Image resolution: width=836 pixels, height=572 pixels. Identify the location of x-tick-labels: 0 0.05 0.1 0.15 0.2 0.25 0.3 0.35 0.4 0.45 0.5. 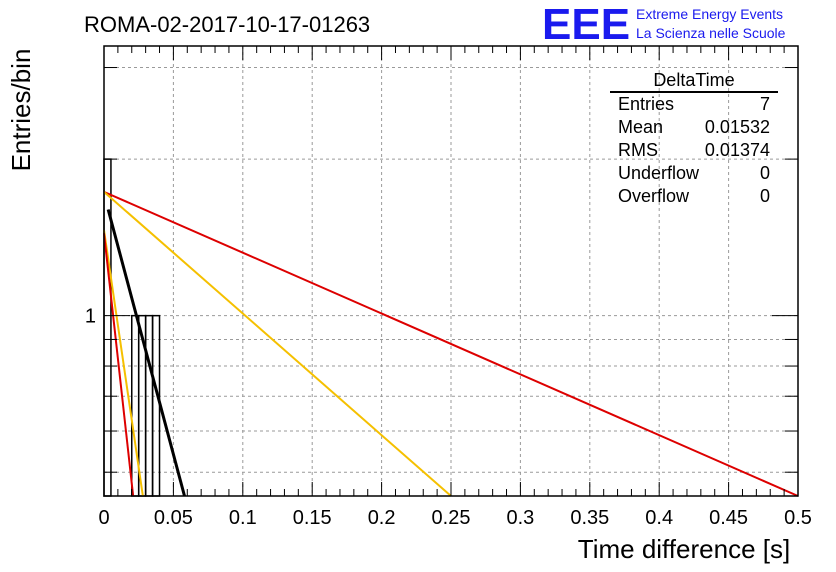
(454, 518).